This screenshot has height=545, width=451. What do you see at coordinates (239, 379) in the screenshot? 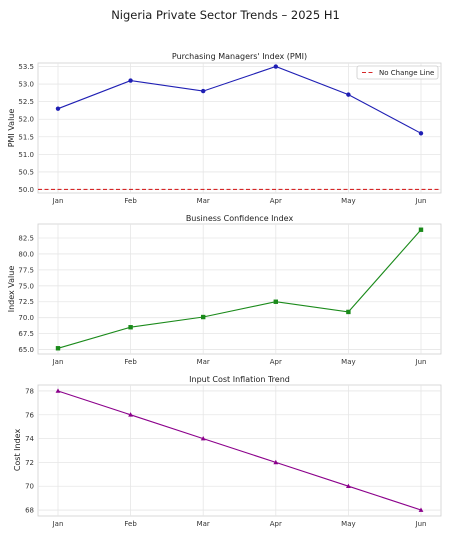
I see `panel-title: Input Cost Inflation Trend` at bounding box center [239, 379].